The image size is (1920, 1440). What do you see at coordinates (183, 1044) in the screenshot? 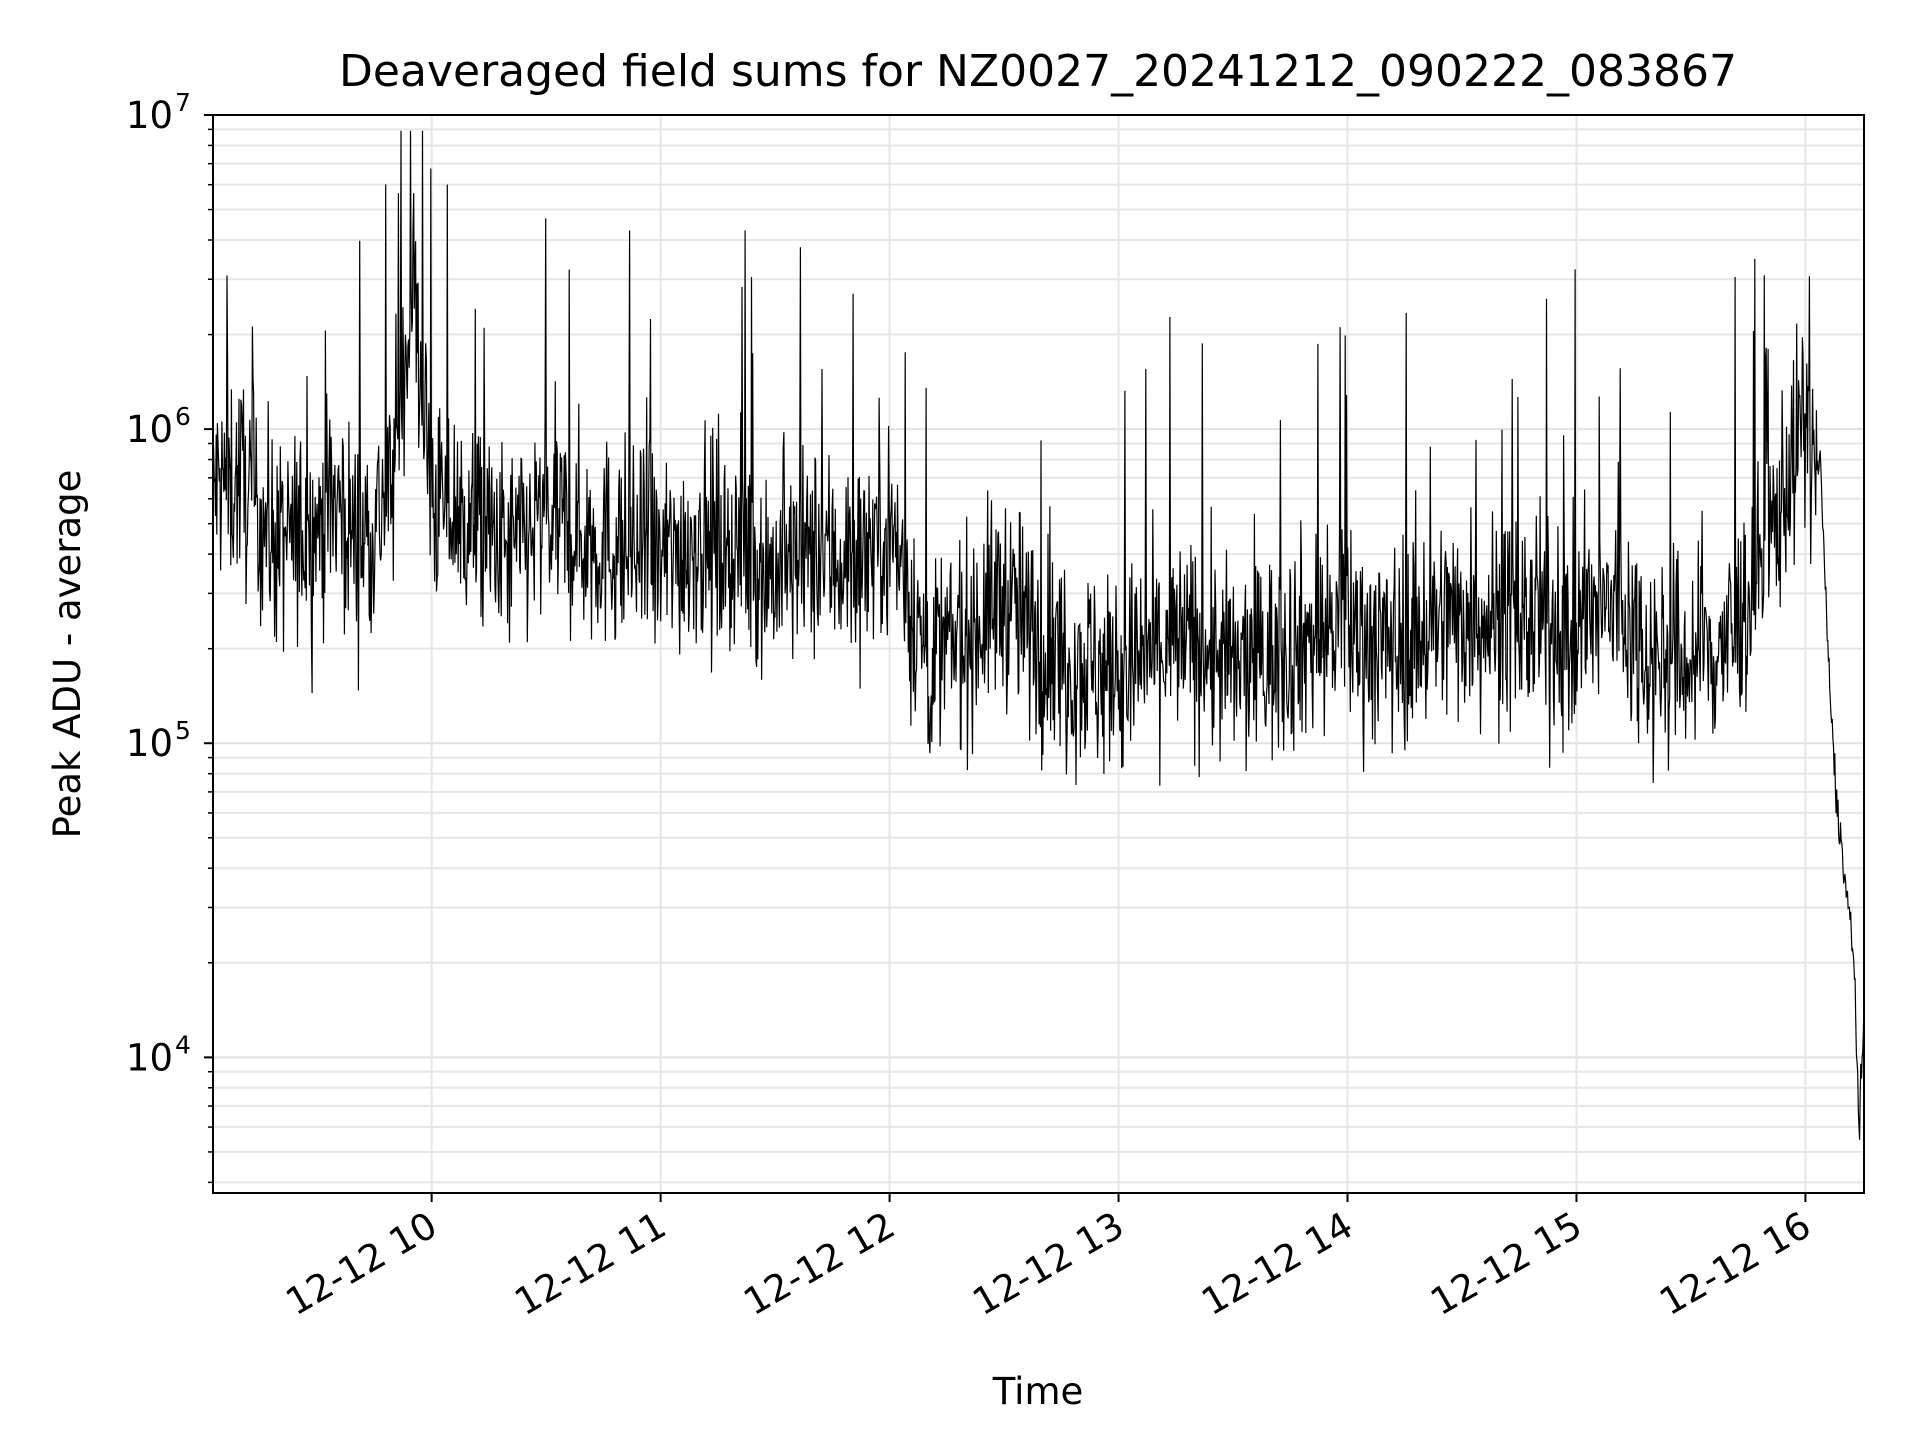
I see `y-tick-exponent: 4` at bounding box center [183, 1044].